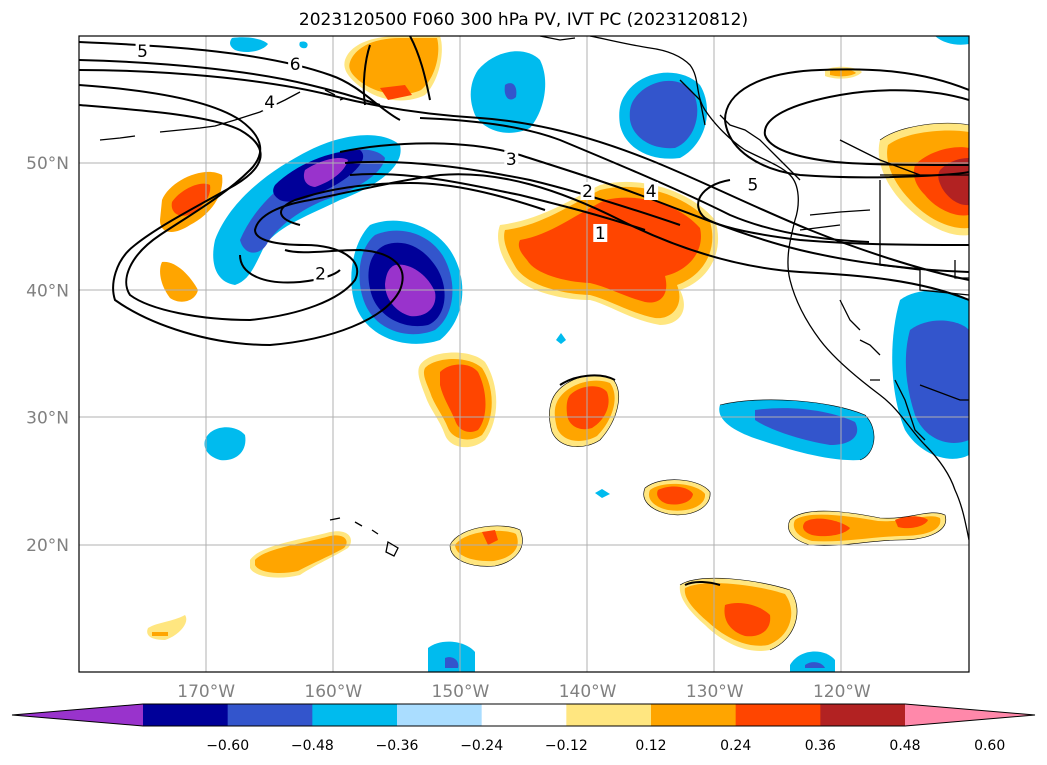 The width and height of the screenshot is (1047, 765). Describe the element at coordinates (481, 746) in the screenshot. I see `colorbar-tick-label: −0.24` at that location.